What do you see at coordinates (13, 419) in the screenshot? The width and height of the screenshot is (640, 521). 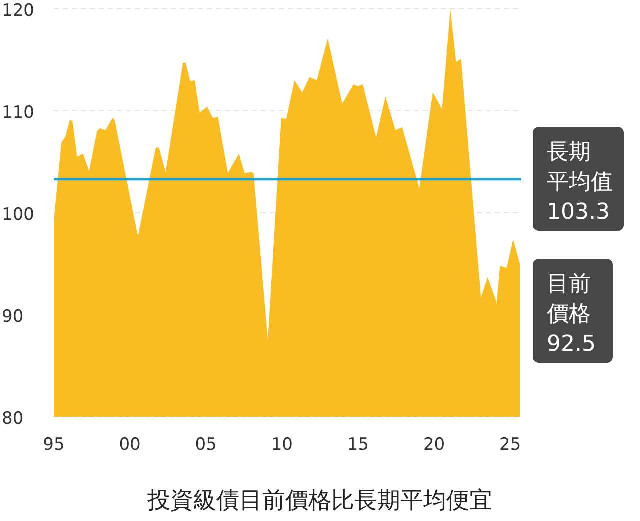 I see `y-tick-label: 80` at bounding box center [13, 419].